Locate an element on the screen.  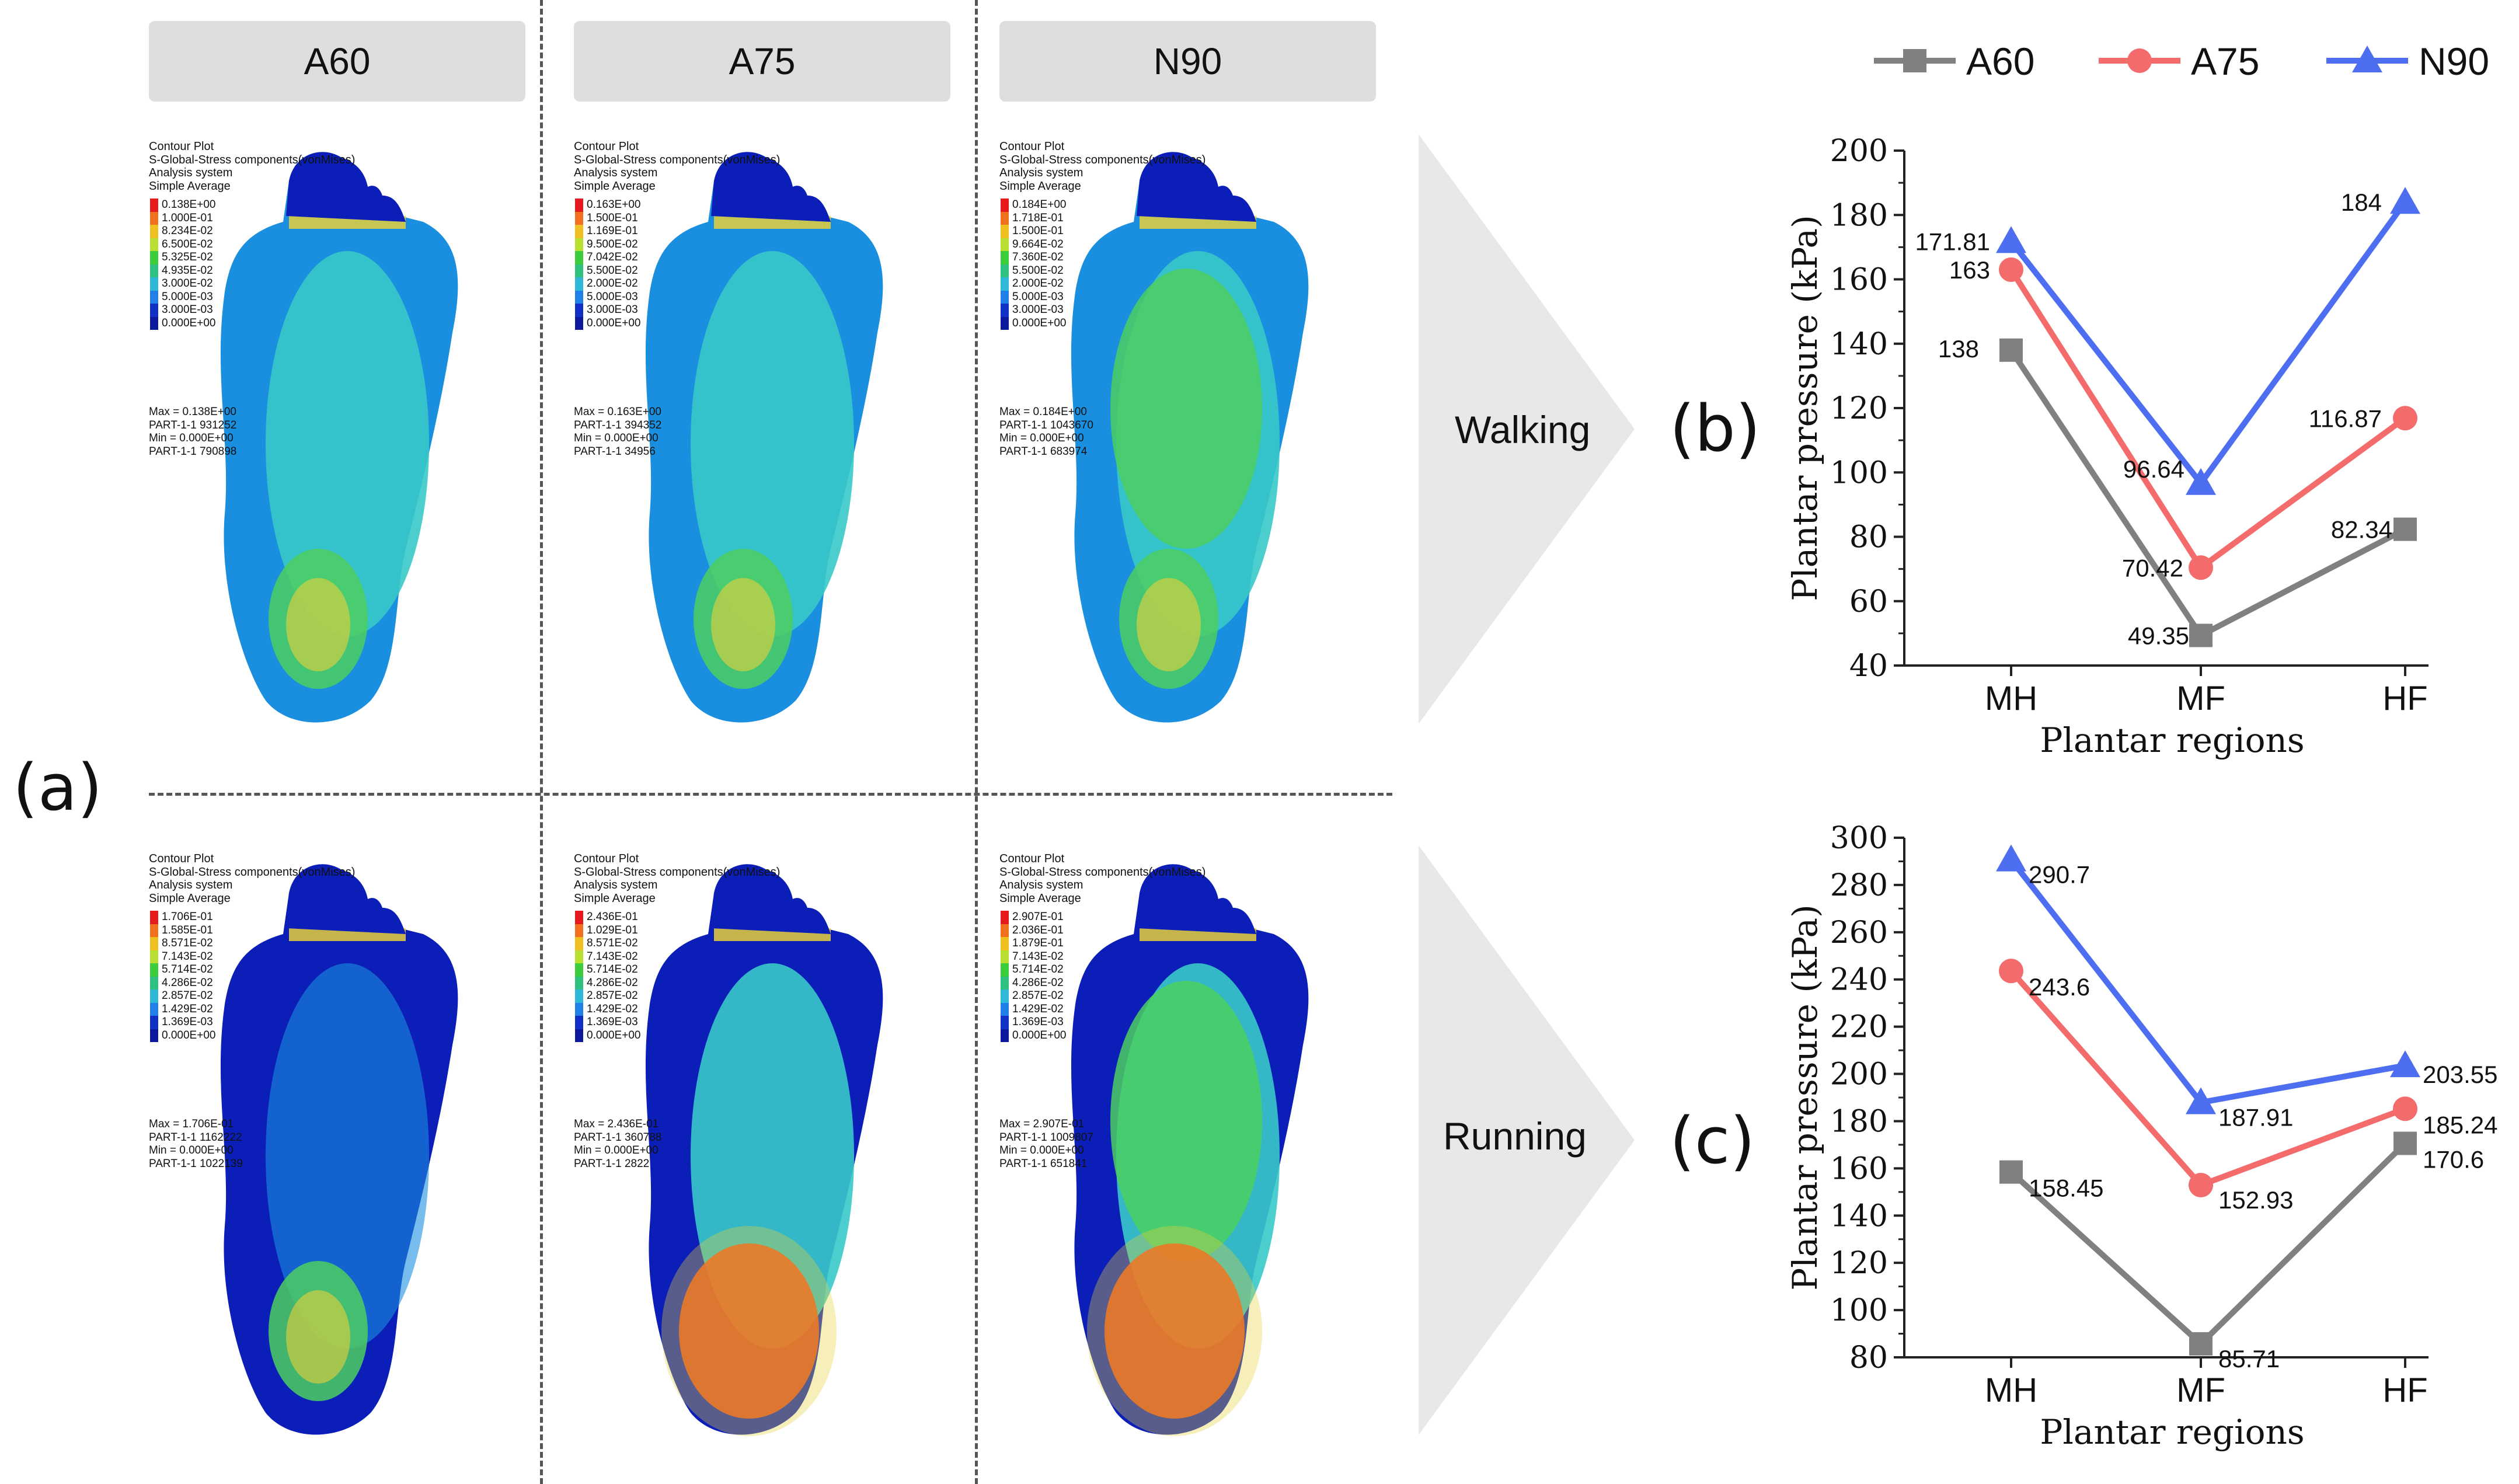
colorbar-value: 0.184E+00 is located at coordinates (1040, 204).